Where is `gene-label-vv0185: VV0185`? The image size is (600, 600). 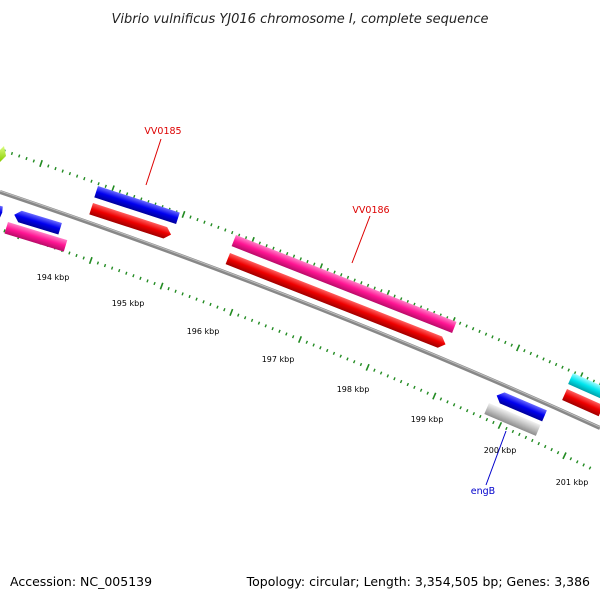
gene-label-vv0185: VV0185 is located at coordinates (162, 131).